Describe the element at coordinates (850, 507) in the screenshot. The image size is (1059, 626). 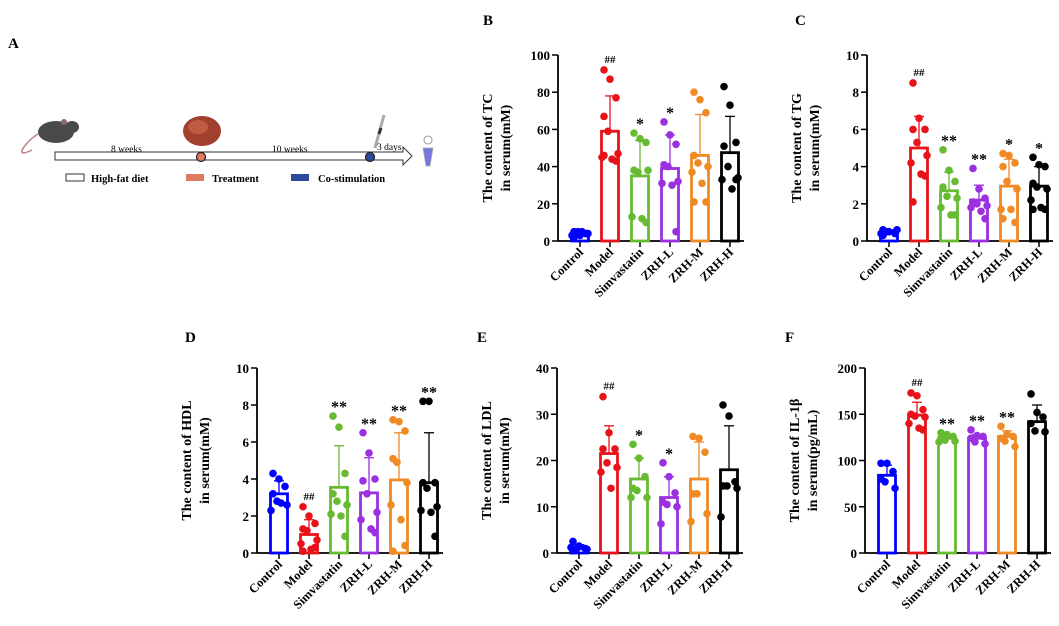
I see `y-tick-label: 50` at that location.